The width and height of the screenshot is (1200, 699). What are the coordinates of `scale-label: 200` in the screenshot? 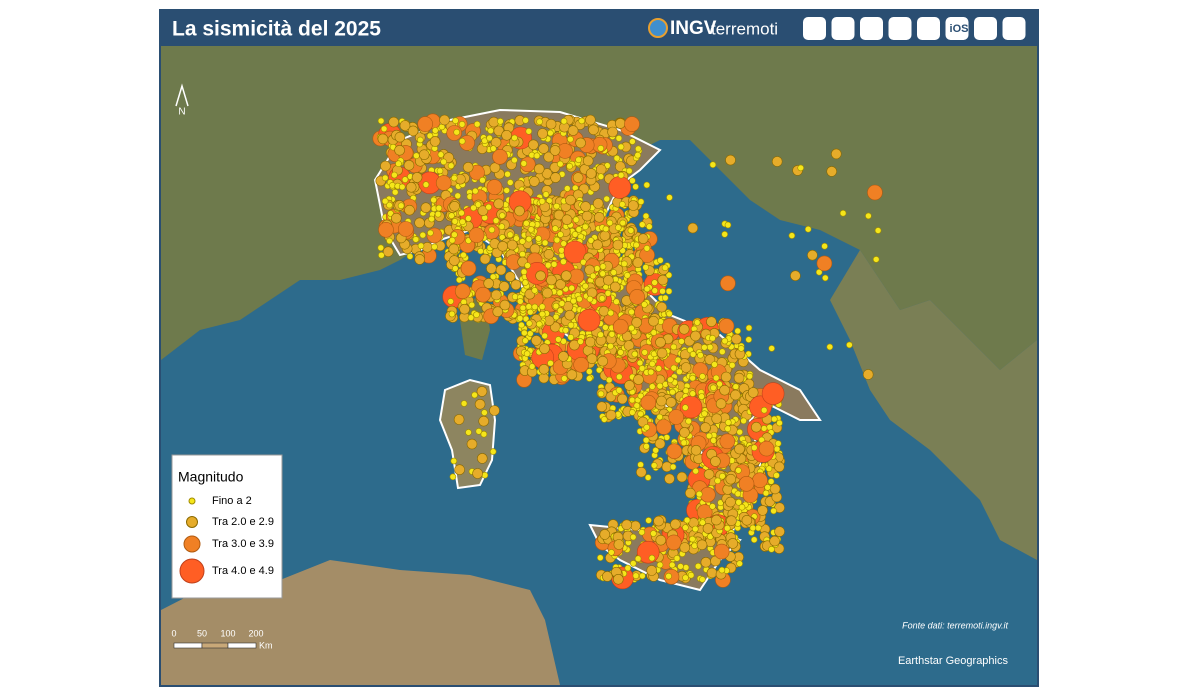 It's located at (255, 633).